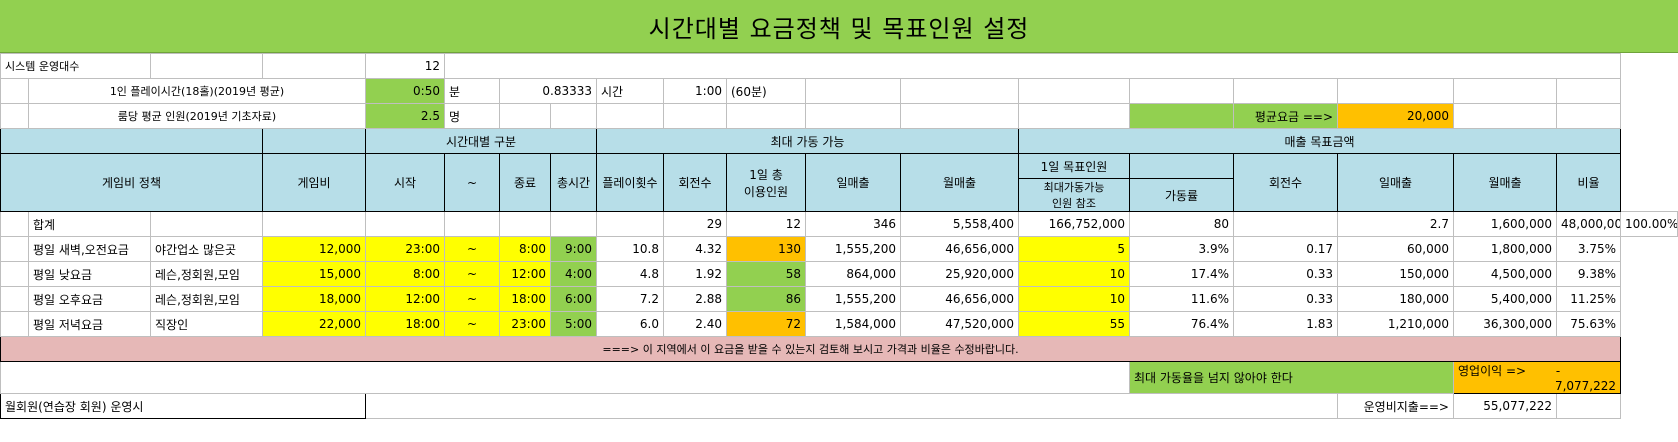  What do you see at coordinates (1181, 249) in the screenshot?
I see `row-util: 3.9%` at bounding box center [1181, 249].